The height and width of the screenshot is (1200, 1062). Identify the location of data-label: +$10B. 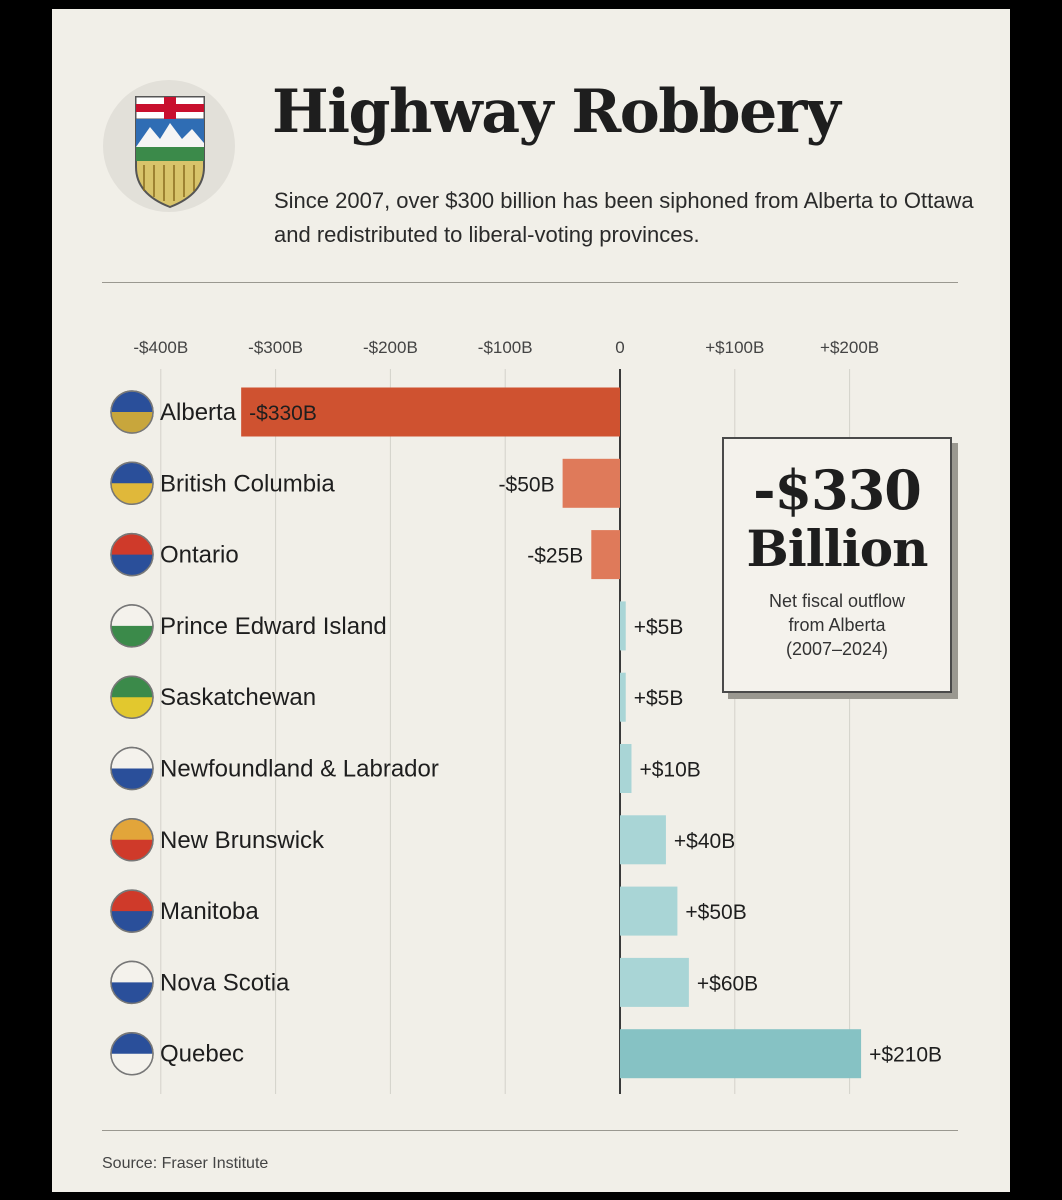
(669, 770).